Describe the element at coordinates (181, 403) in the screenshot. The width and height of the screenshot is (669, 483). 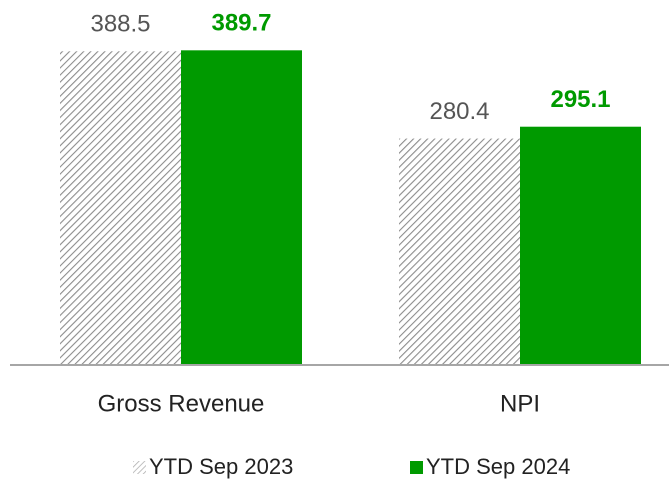
I see `x-tick-label: Gross Revenue` at that location.